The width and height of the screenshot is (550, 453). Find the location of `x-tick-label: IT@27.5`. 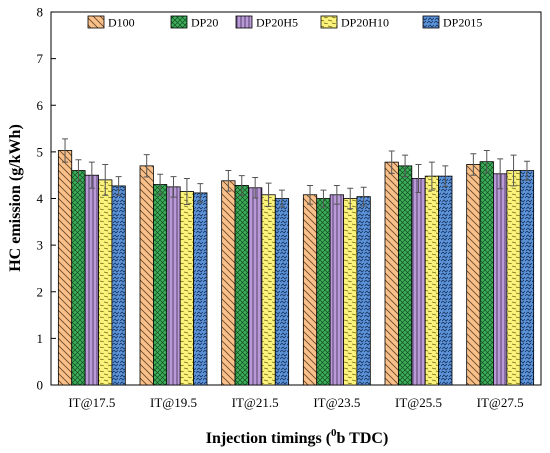

x-tick-label: IT@27.5 is located at coordinates (500, 402).